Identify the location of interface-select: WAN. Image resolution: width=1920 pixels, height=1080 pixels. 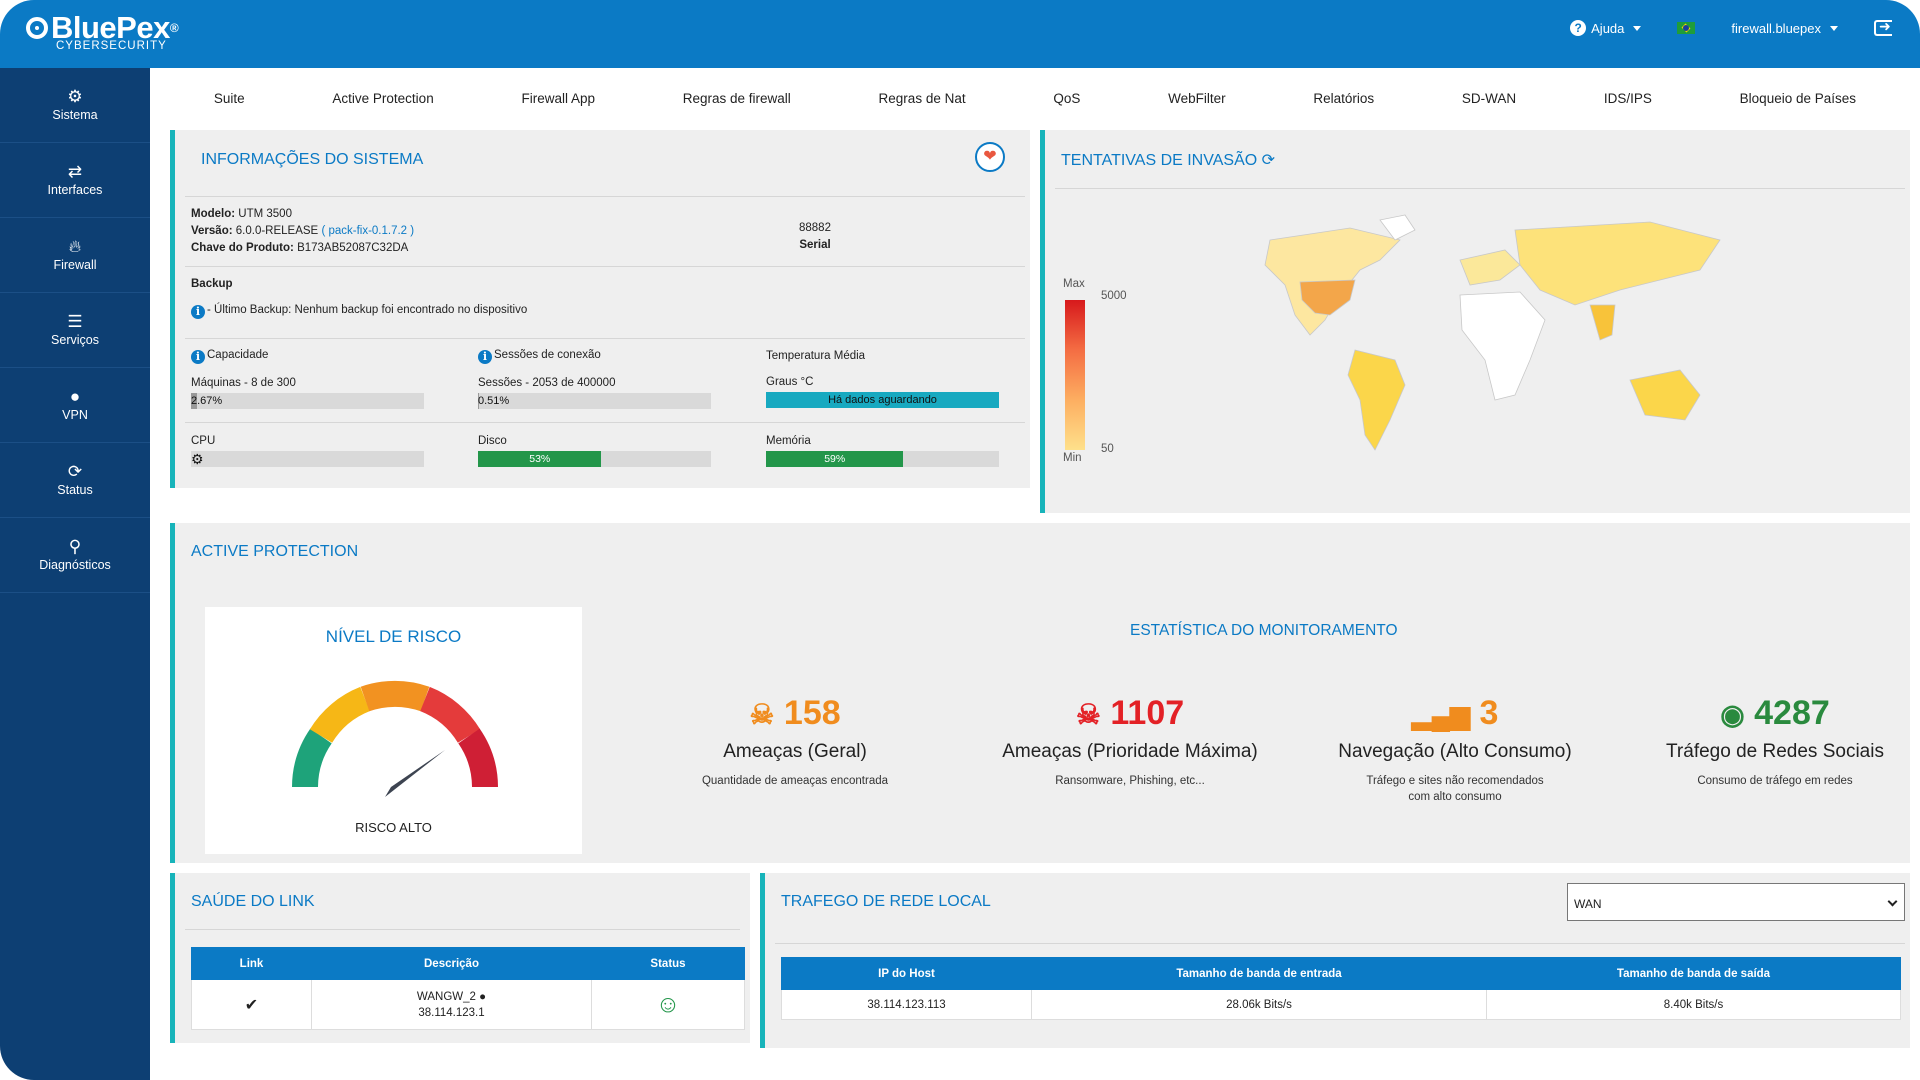
(1736, 902).